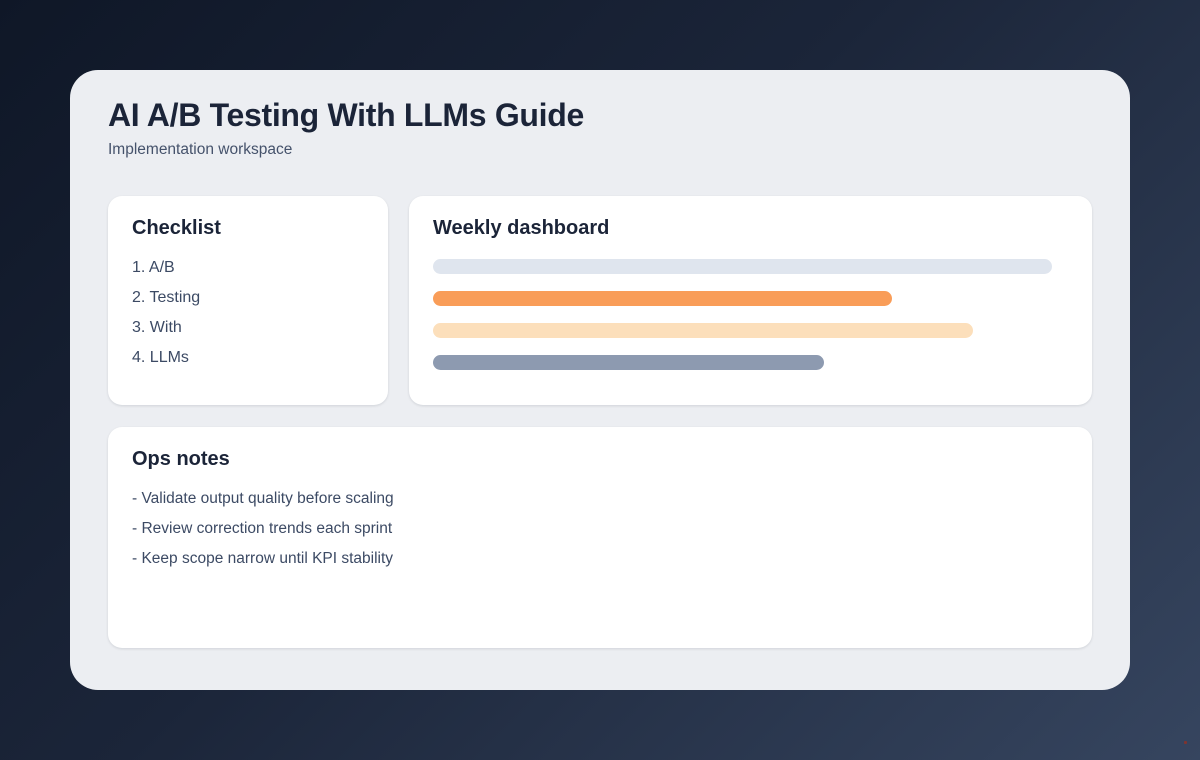 This screenshot has height=760, width=1200. Describe the element at coordinates (176, 228) in the screenshot. I see `checklist-title: Checklist` at that location.